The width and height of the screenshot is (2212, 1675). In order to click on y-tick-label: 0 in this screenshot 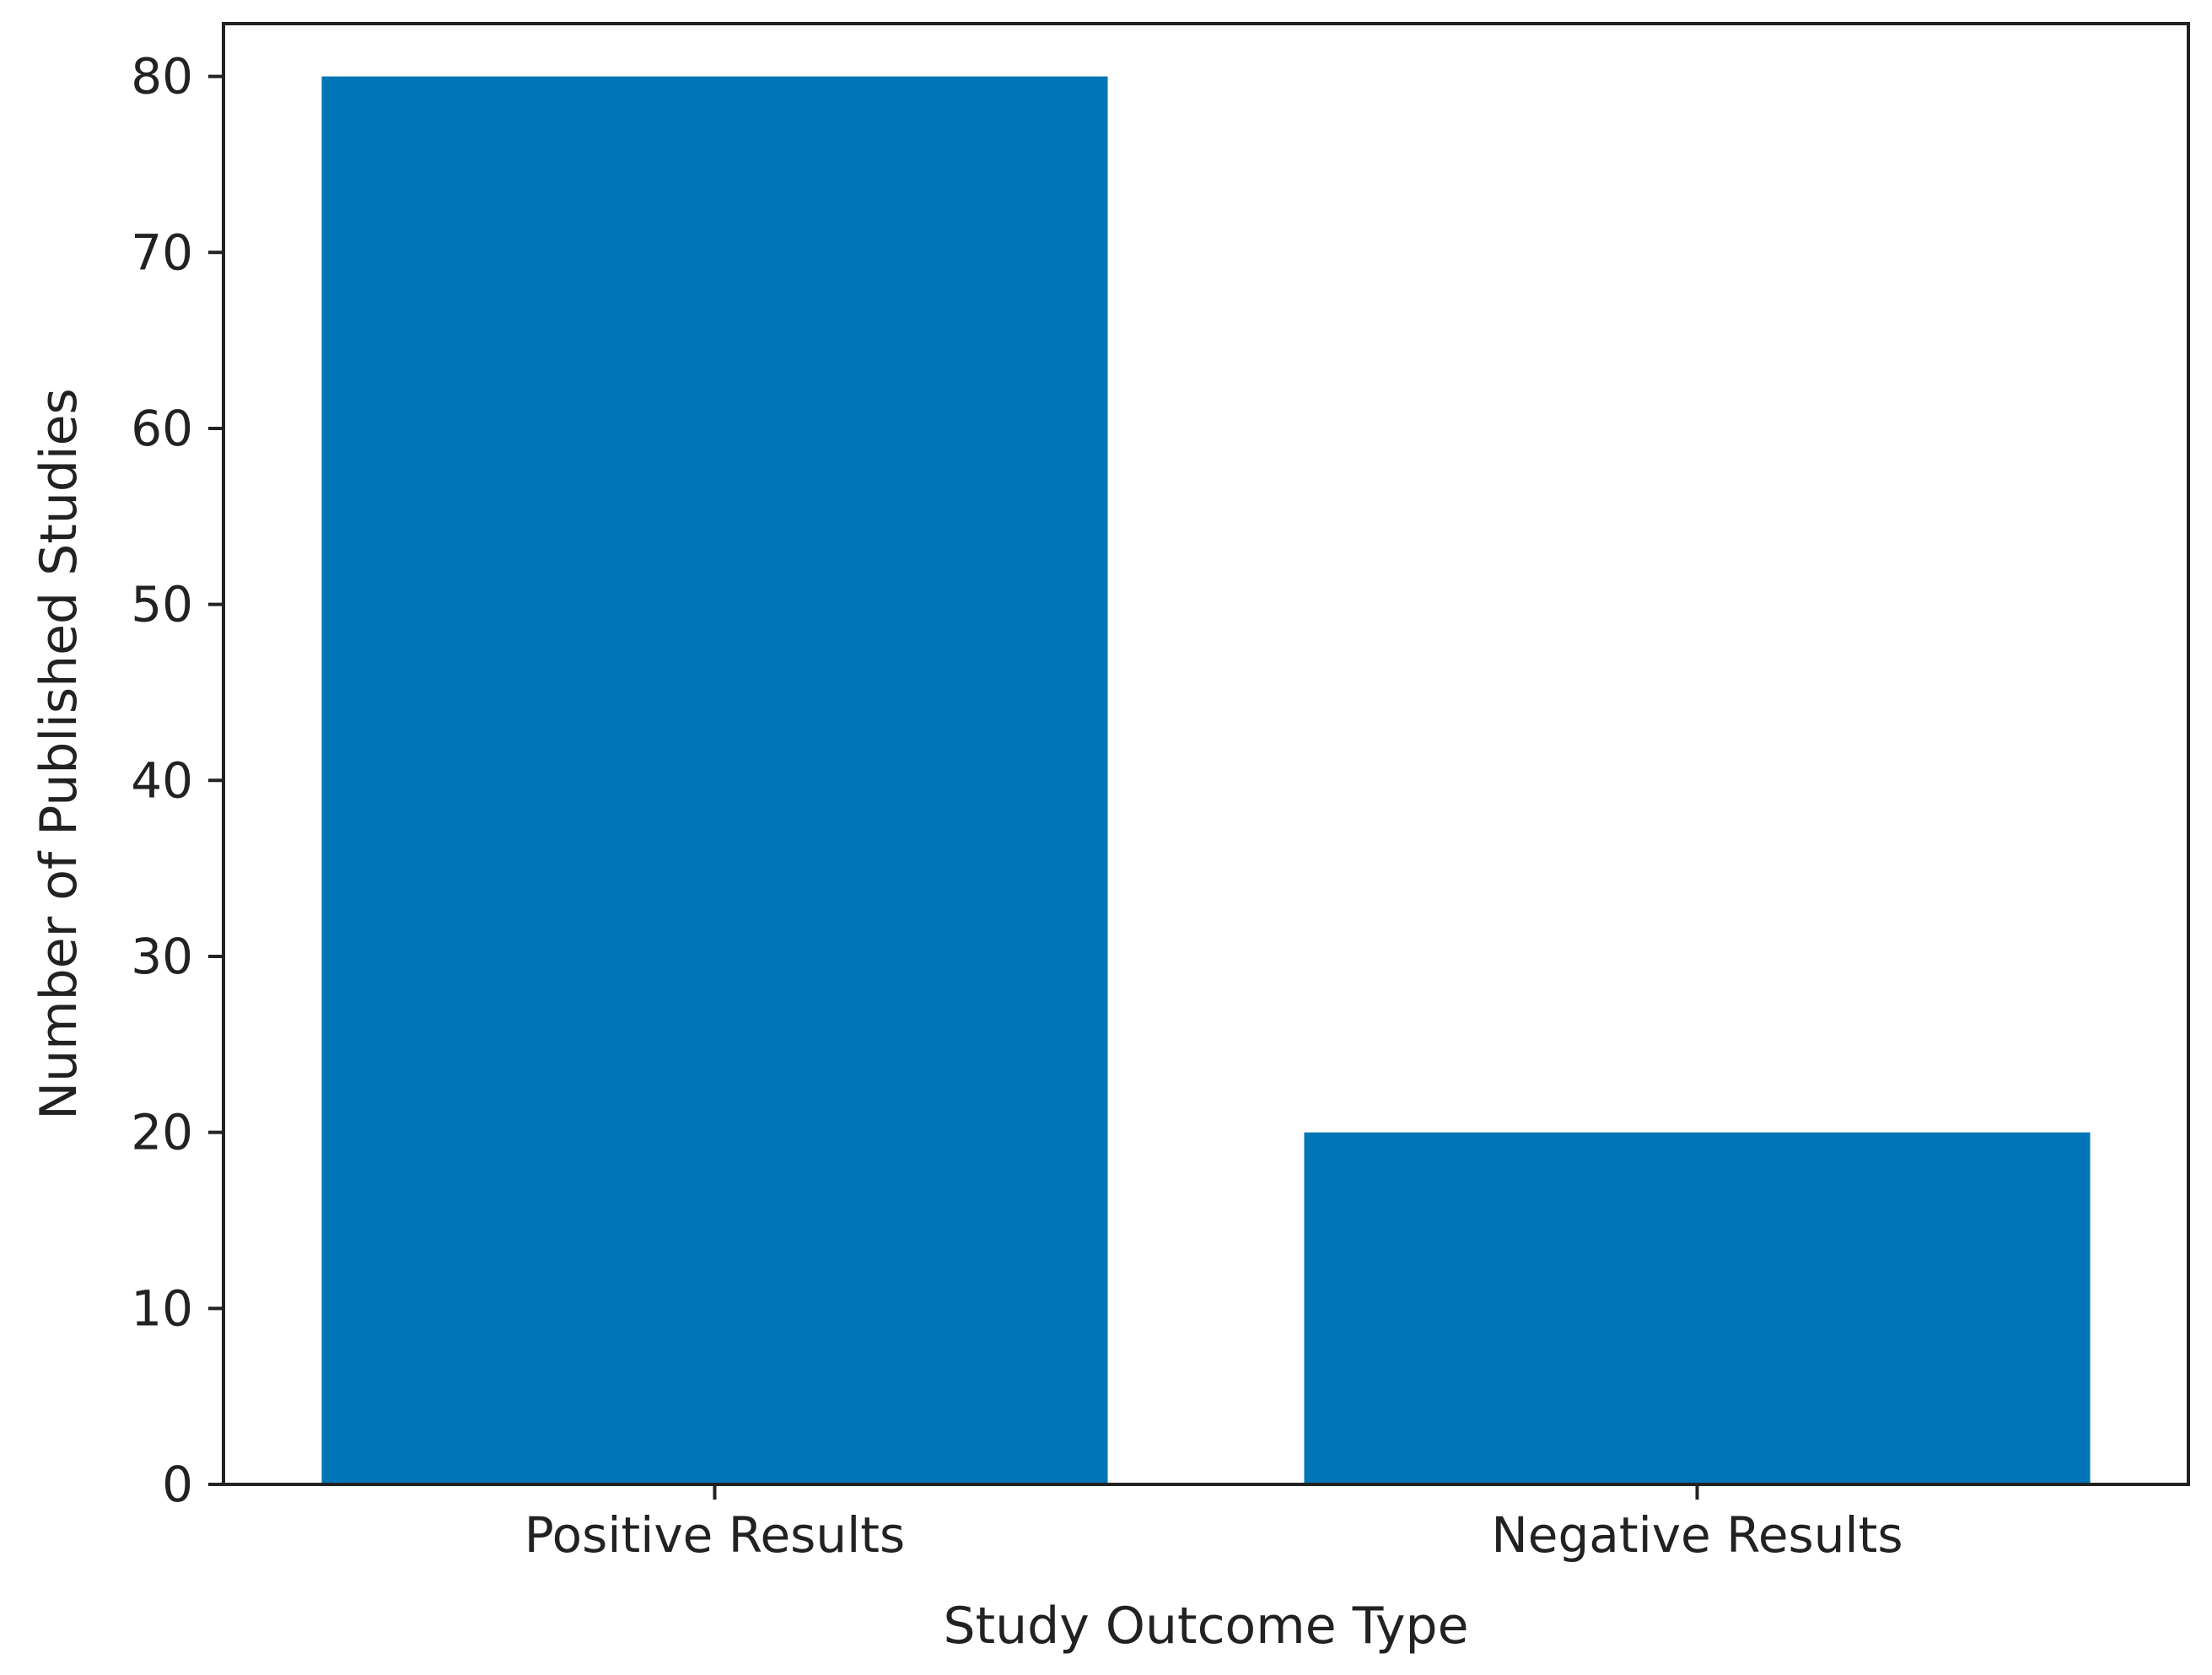, I will do `click(177, 1484)`.